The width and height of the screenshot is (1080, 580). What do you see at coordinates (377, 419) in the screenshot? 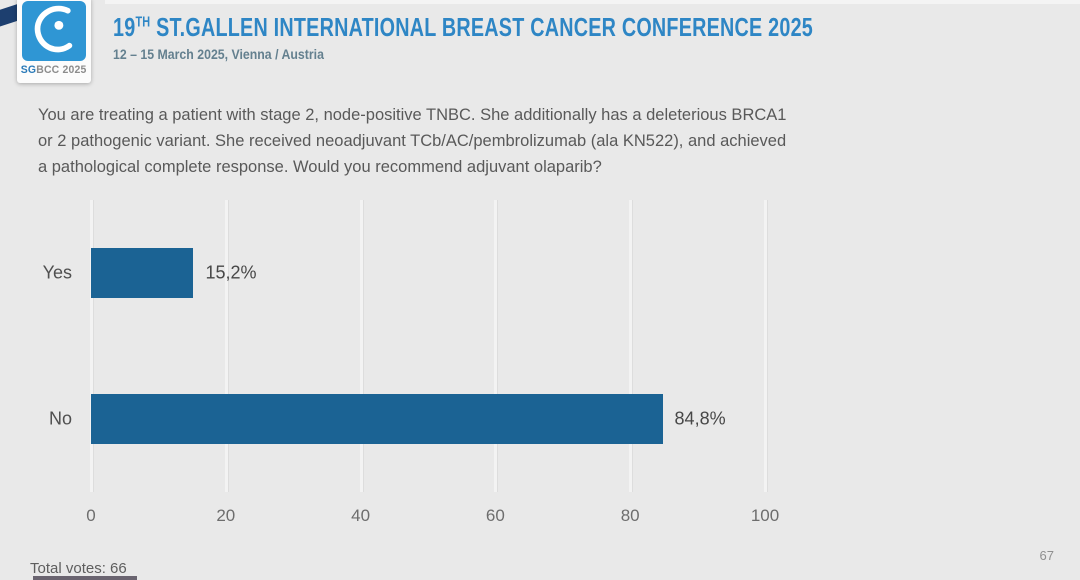
I see `bar-no` at bounding box center [377, 419].